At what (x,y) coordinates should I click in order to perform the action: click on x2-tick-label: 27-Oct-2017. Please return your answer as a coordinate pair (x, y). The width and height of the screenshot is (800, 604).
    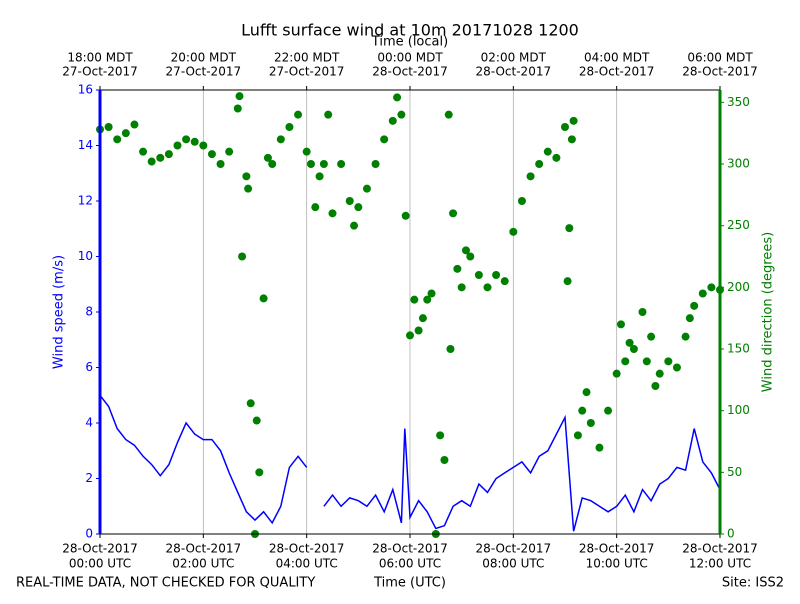
    Looking at the image, I should click on (100, 72).